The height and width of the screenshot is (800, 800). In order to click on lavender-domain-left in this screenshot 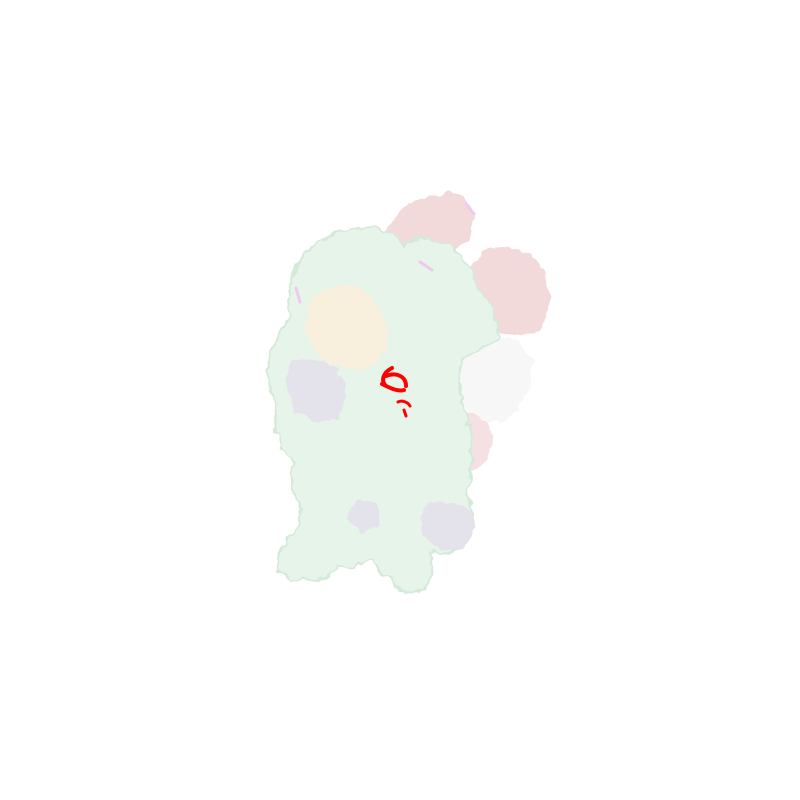, I will do `click(316, 390)`.